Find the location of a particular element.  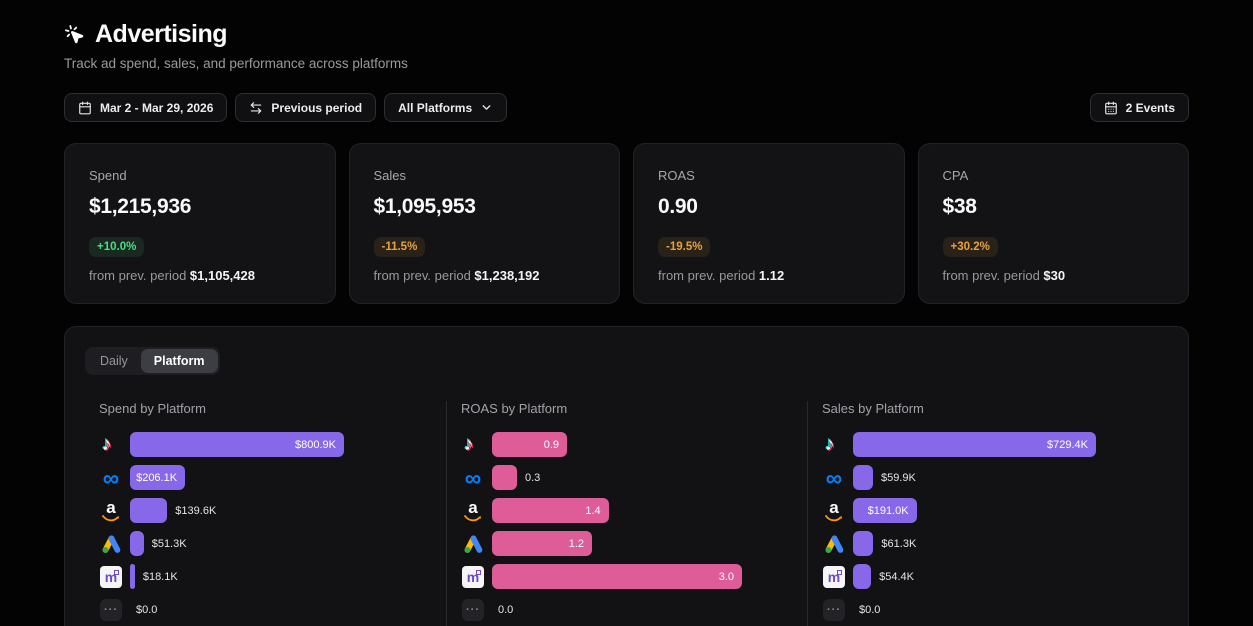

kpi-change-badge: -11.5% is located at coordinates (399, 247).